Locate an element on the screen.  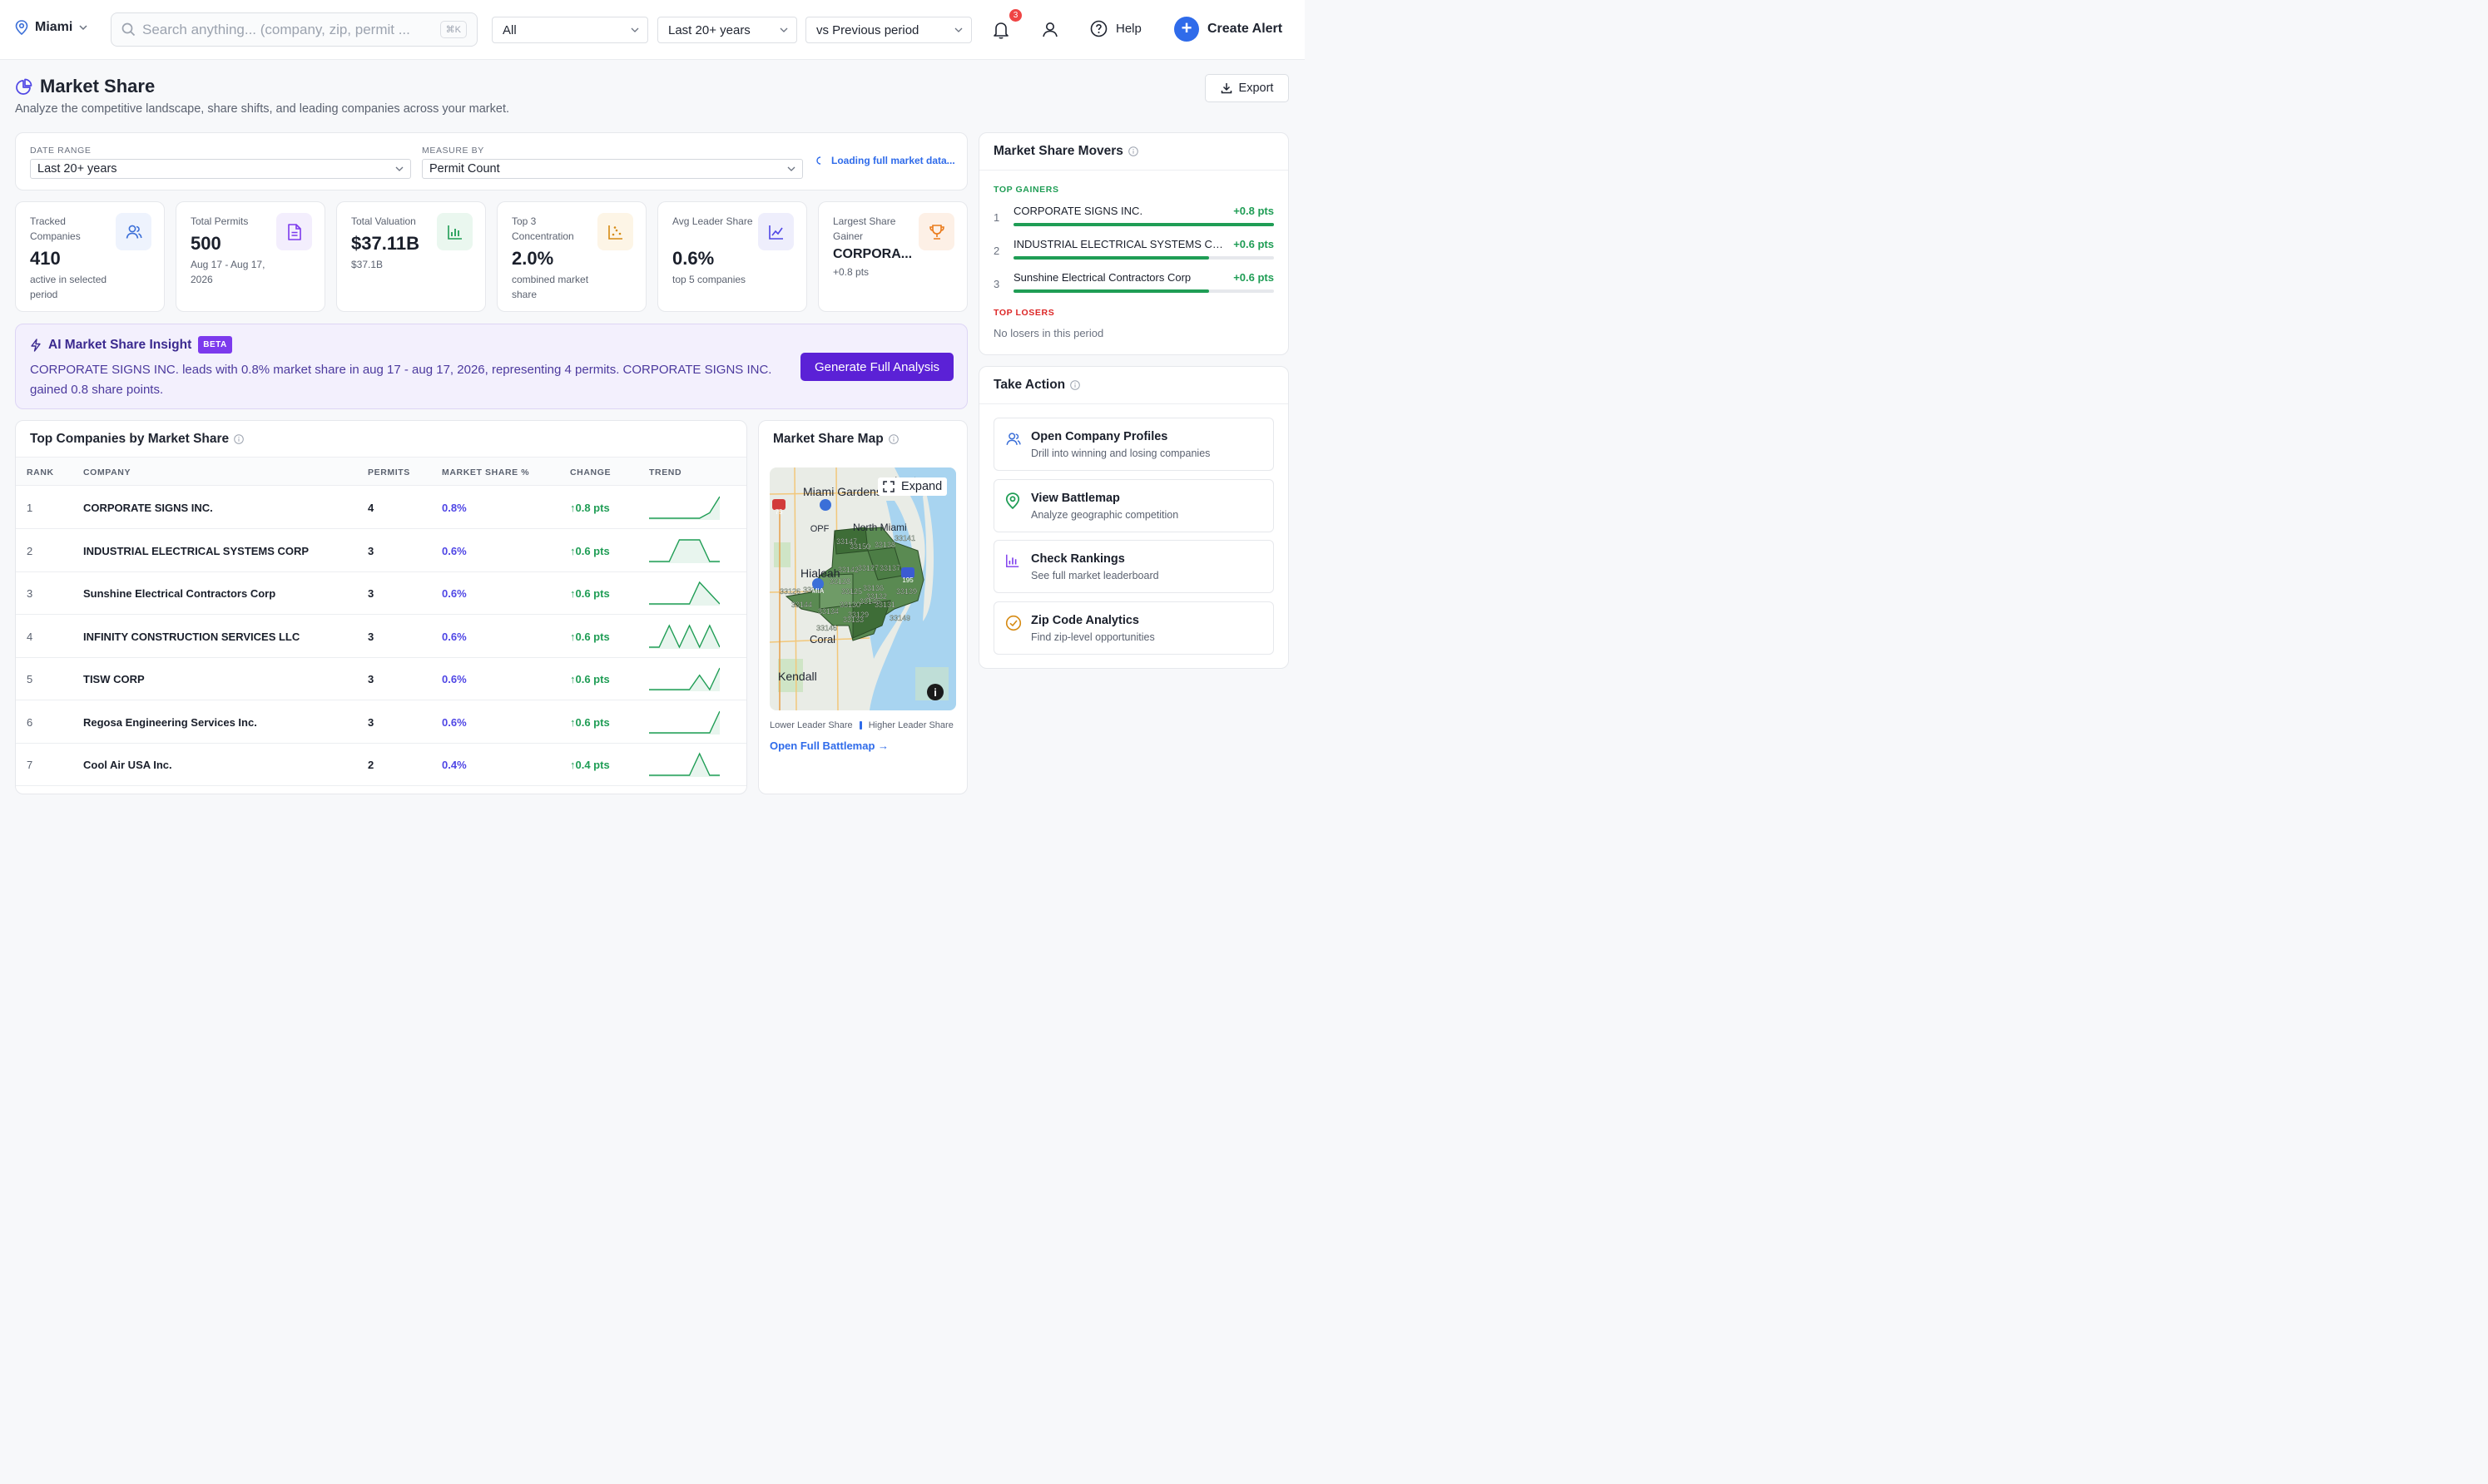
zip-code-label: 33147 is located at coordinates (846, 541).